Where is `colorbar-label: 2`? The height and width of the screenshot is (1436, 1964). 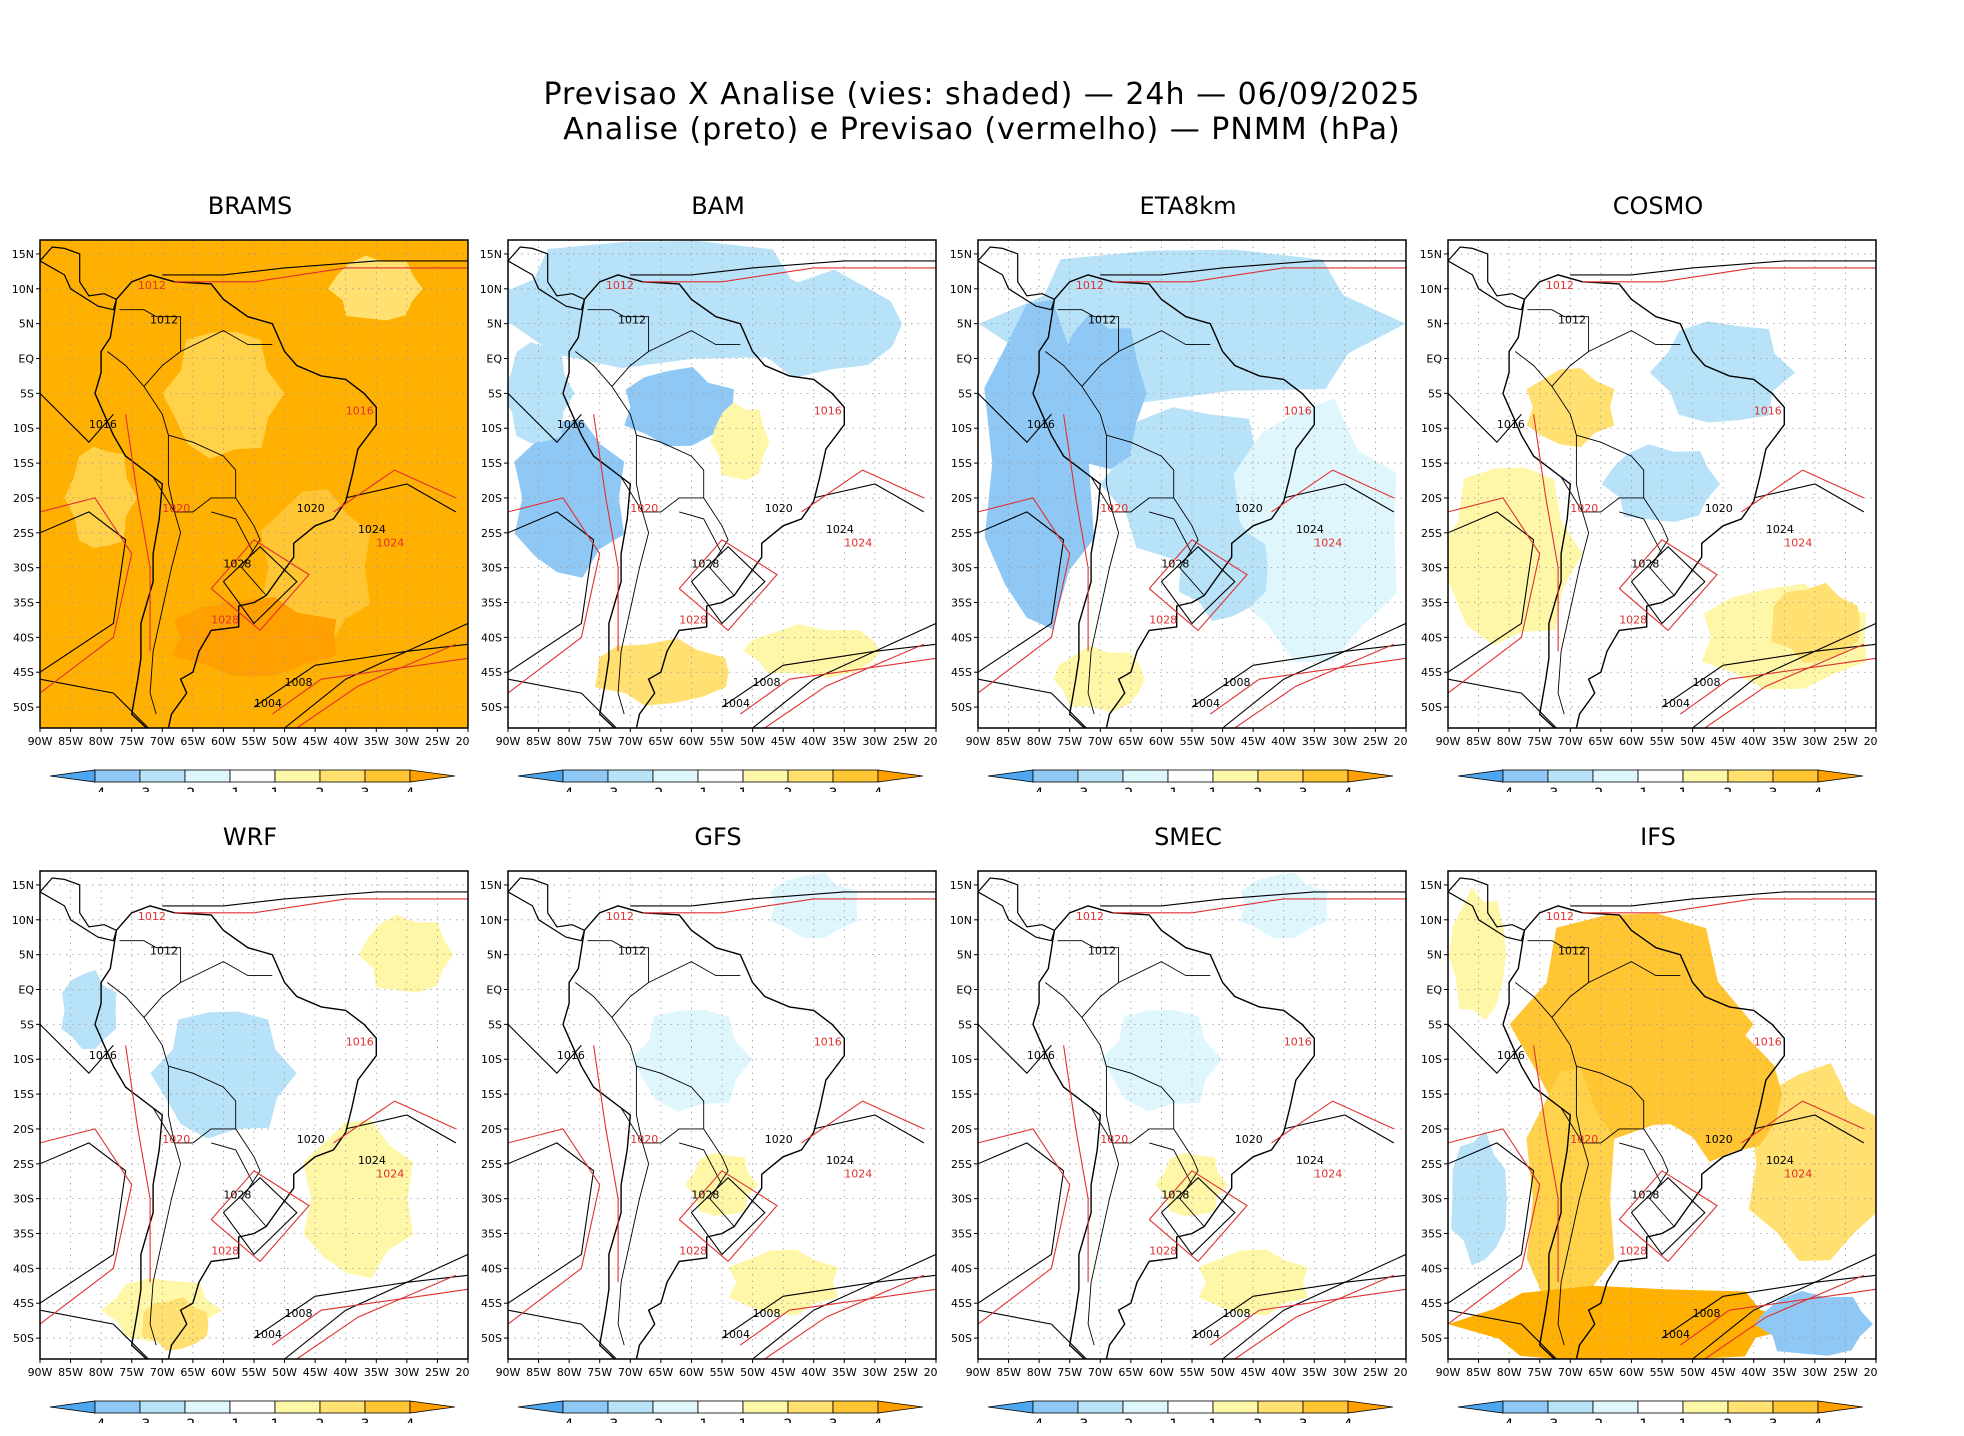 colorbar-label: 2 is located at coordinates (788, 1420).